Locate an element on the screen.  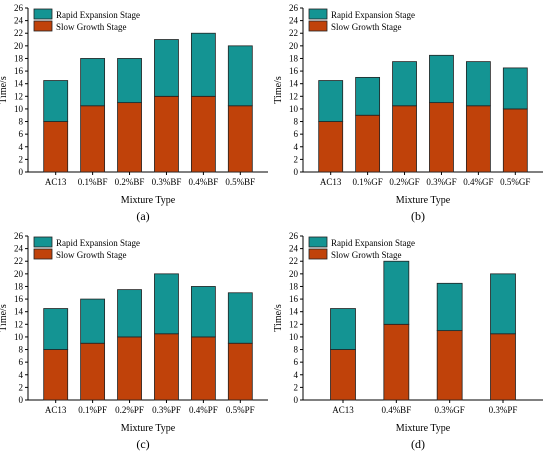
y-tick-label: 4 is located at coordinates (21, 147).